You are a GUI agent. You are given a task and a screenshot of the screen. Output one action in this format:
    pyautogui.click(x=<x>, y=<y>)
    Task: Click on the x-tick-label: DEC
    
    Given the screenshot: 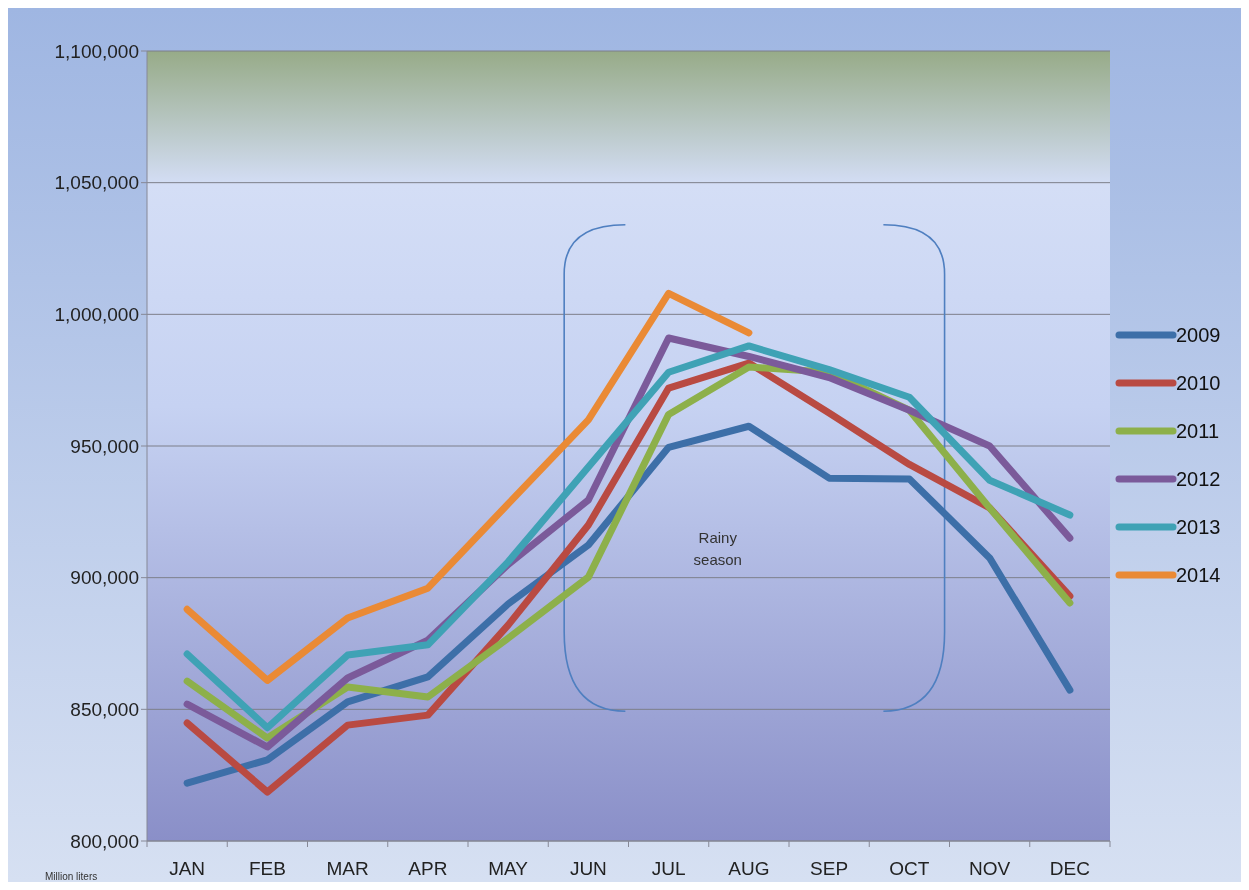 What is the action you would take?
    pyautogui.click(x=1069, y=868)
    